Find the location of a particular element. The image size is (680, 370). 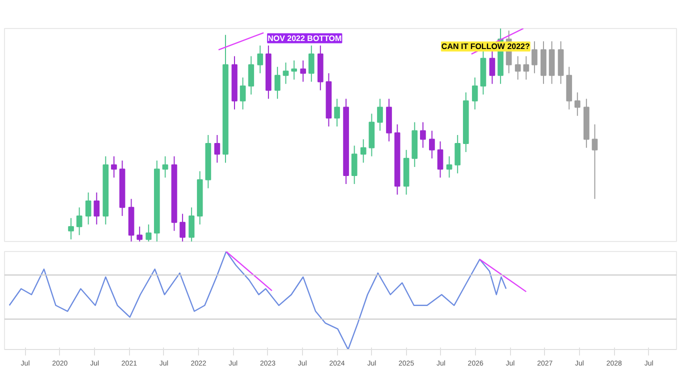

annotation: NOV 2022 BOTTOM is located at coordinates (305, 38).